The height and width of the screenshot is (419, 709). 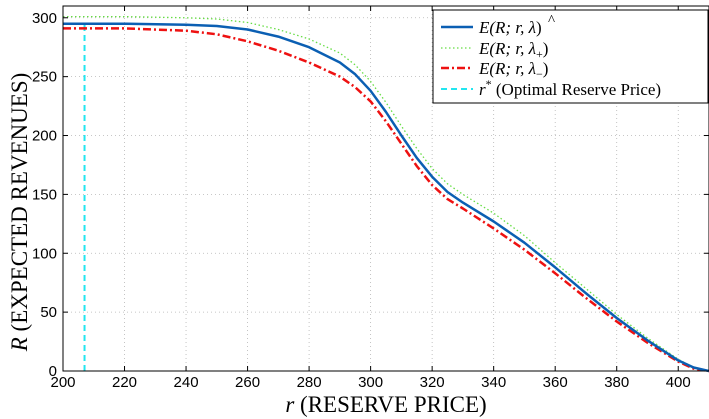 What do you see at coordinates (290, 404) in the screenshot?
I see `x-axis-var: r` at bounding box center [290, 404].